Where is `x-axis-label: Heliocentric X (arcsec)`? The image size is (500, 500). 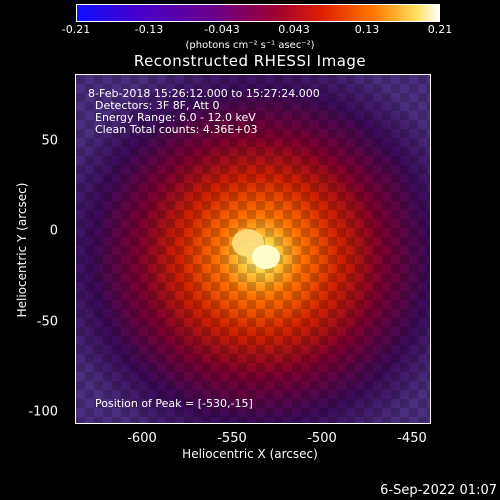 x-axis-label: Heliocentric X (arcsec) is located at coordinates (250, 454).